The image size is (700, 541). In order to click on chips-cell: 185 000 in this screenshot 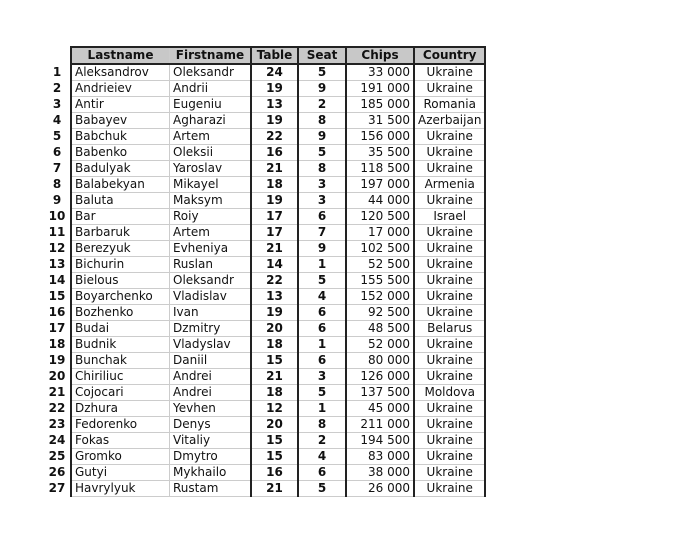, I will do `click(380, 104)`.